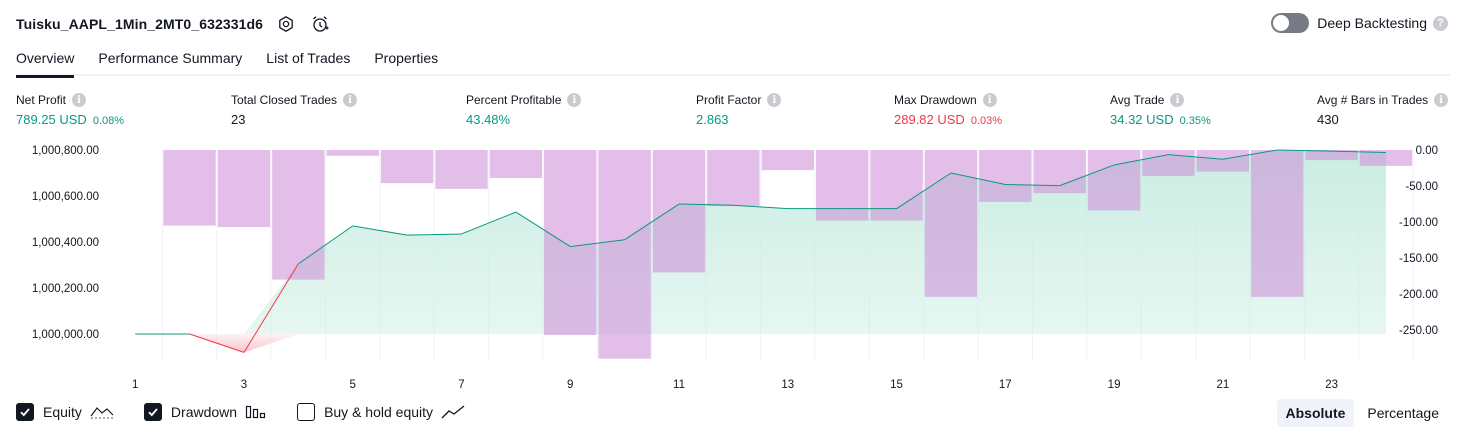 The width and height of the screenshot is (1466, 438). What do you see at coordinates (739, 110) in the screenshot?
I see `metric-profit-factor: Profit Factor i 2.863` at bounding box center [739, 110].